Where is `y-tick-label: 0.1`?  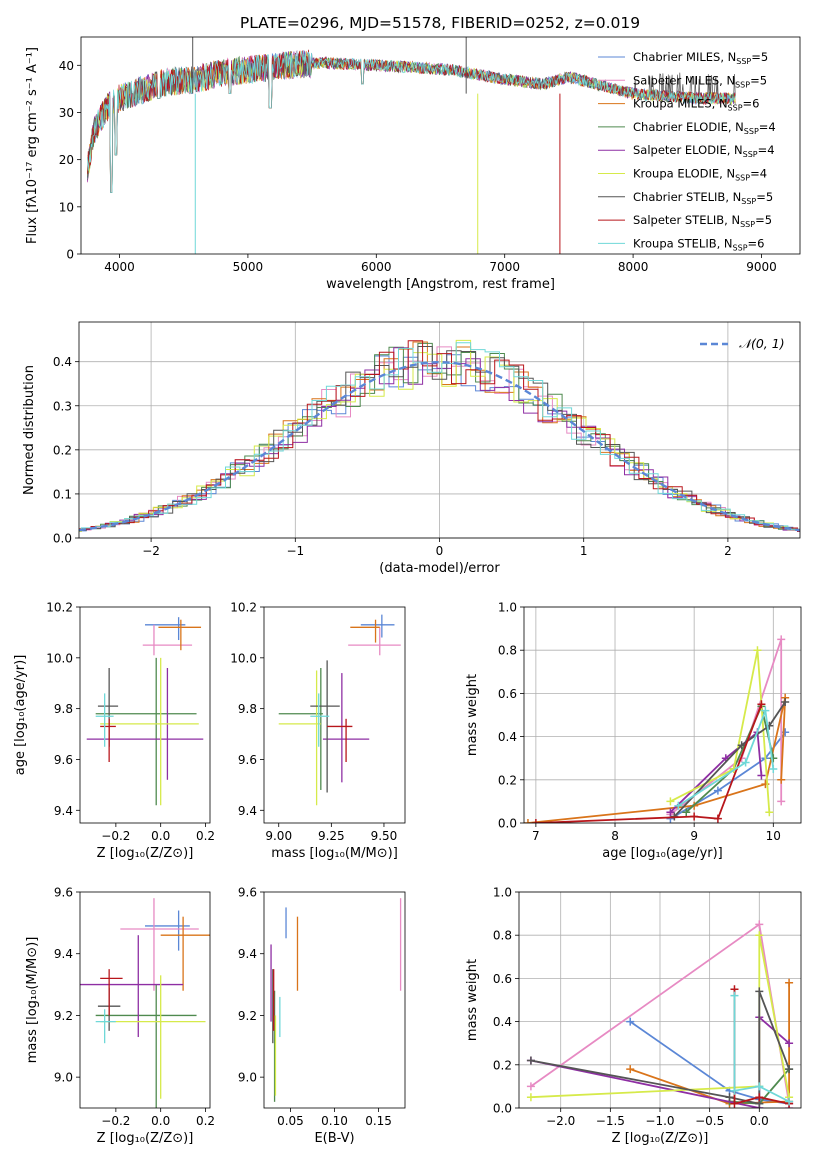
y-tick-label: 0.1 is located at coordinates (62, 494).